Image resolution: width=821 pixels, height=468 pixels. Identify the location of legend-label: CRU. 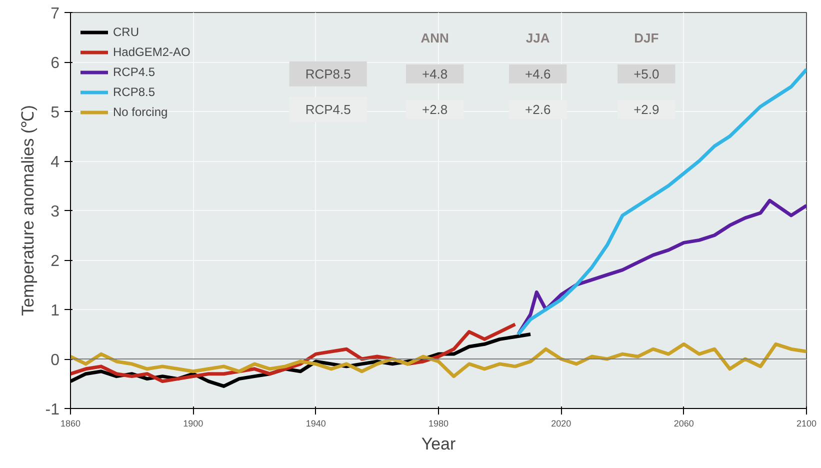
(126, 32).